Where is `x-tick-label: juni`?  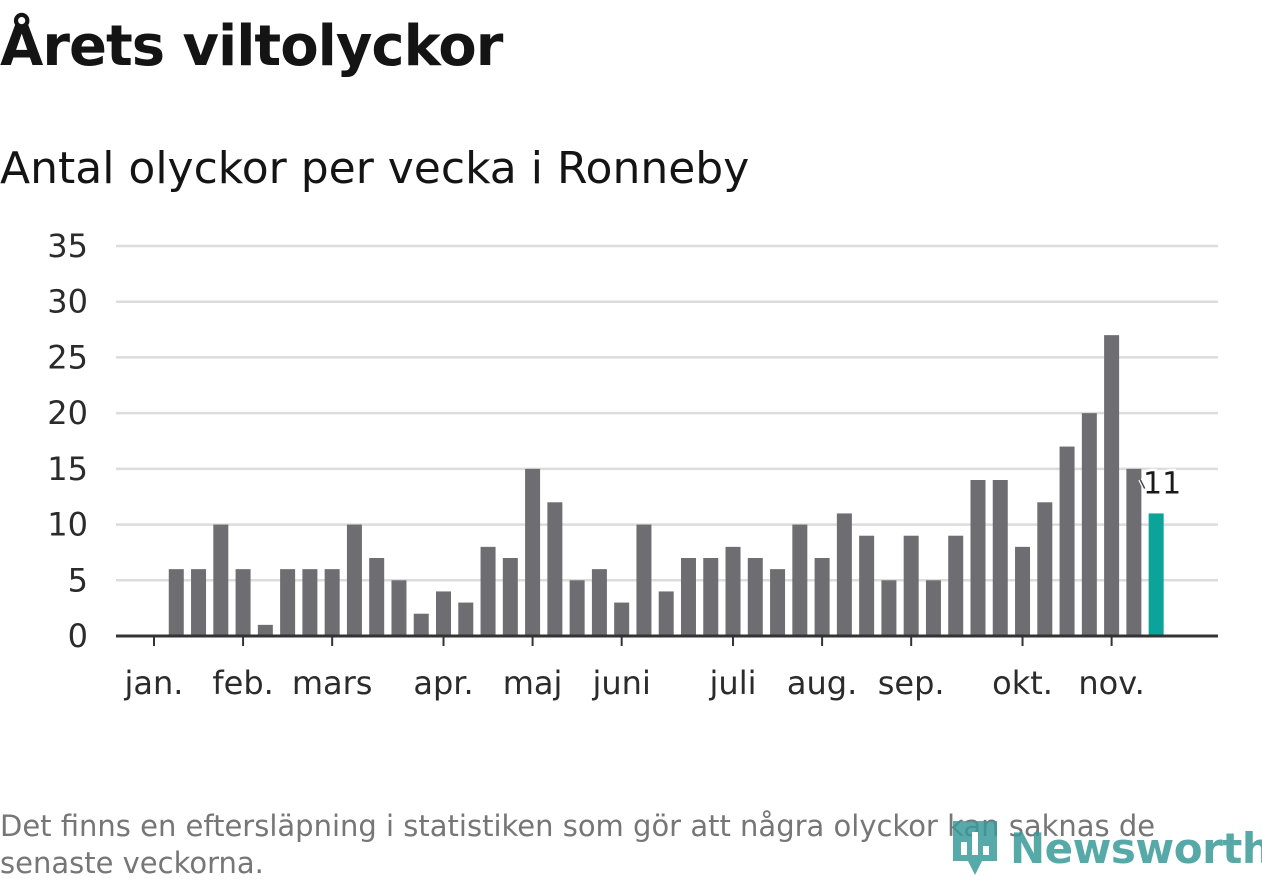
x-tick-label: juni is located at coordinates (620, 683).